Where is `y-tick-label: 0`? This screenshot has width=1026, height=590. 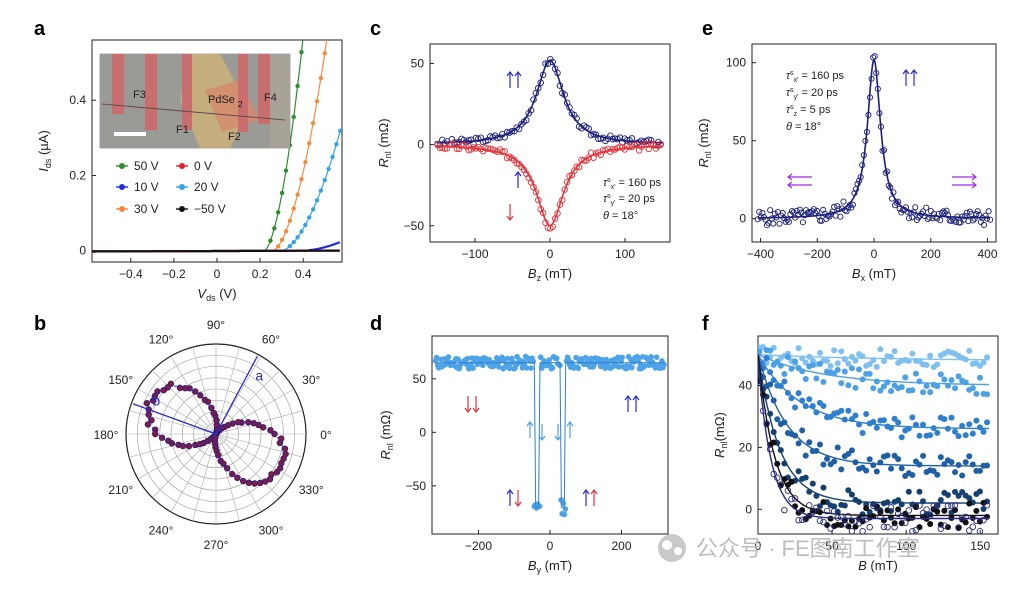
y-tick-label: 0 is located at coordinates (742, 219).